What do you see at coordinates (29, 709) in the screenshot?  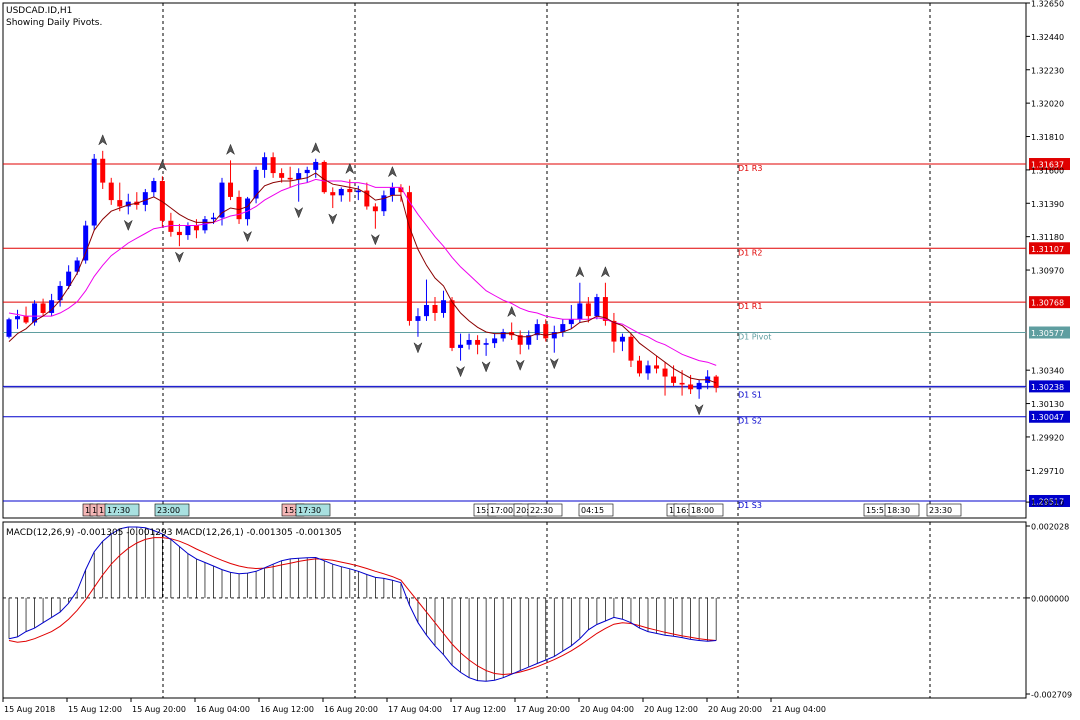 I see `time-axis-label: 15 Aug 2018` at bounding box center [29, 709].